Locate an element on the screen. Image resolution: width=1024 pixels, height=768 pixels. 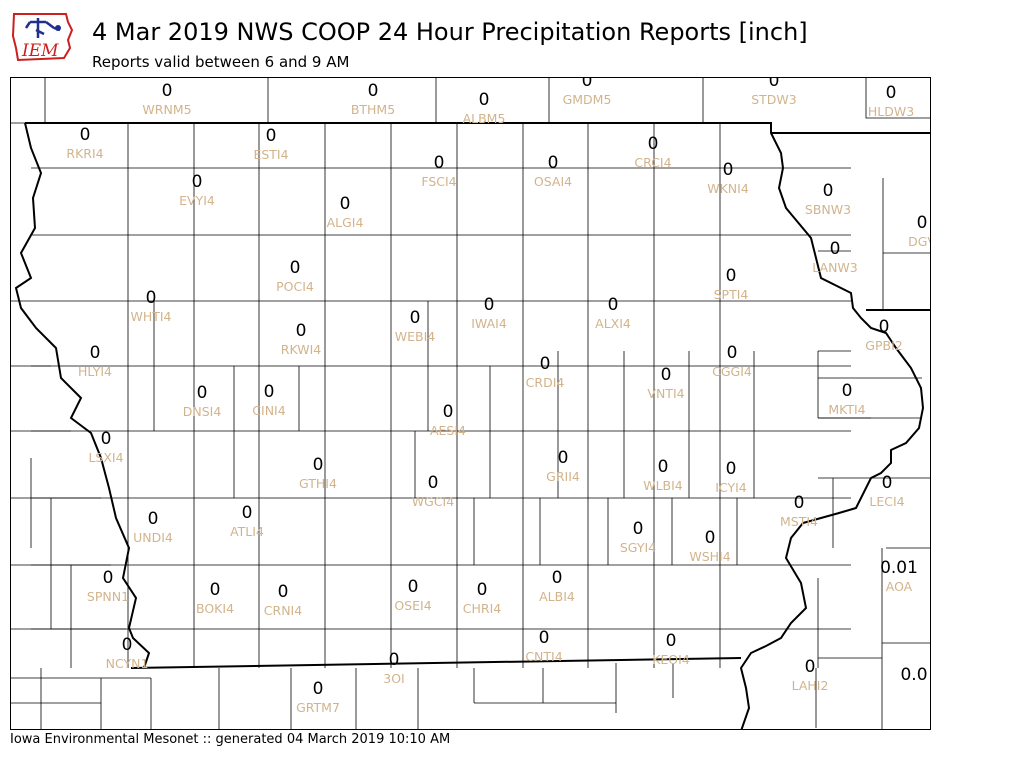
anemometer-cup-icon is located at coordinates (58, 28).